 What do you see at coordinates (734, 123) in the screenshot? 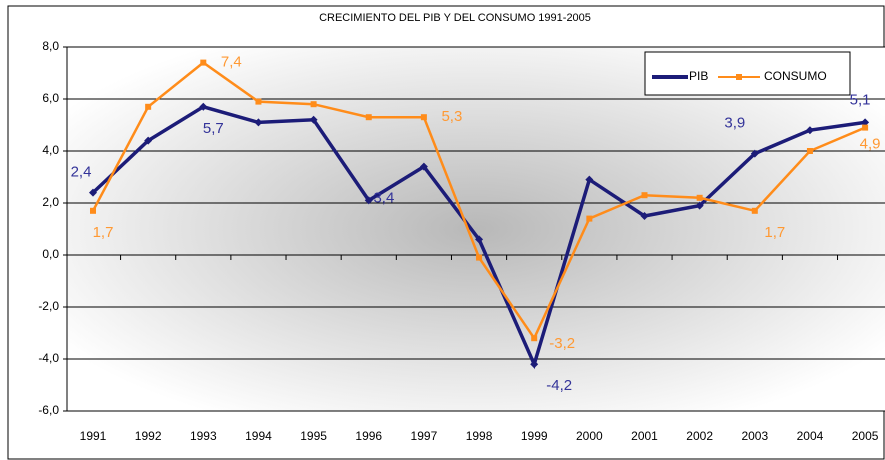
I see `data-label: 3,9` at bounding box center [734, 123].